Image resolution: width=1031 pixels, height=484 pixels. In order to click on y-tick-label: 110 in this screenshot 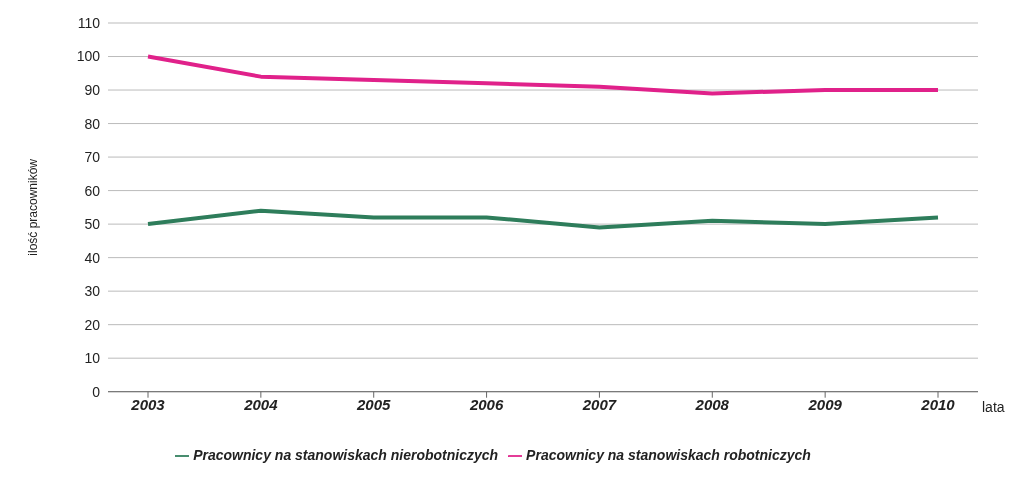, I will do `click(89, 22)`.